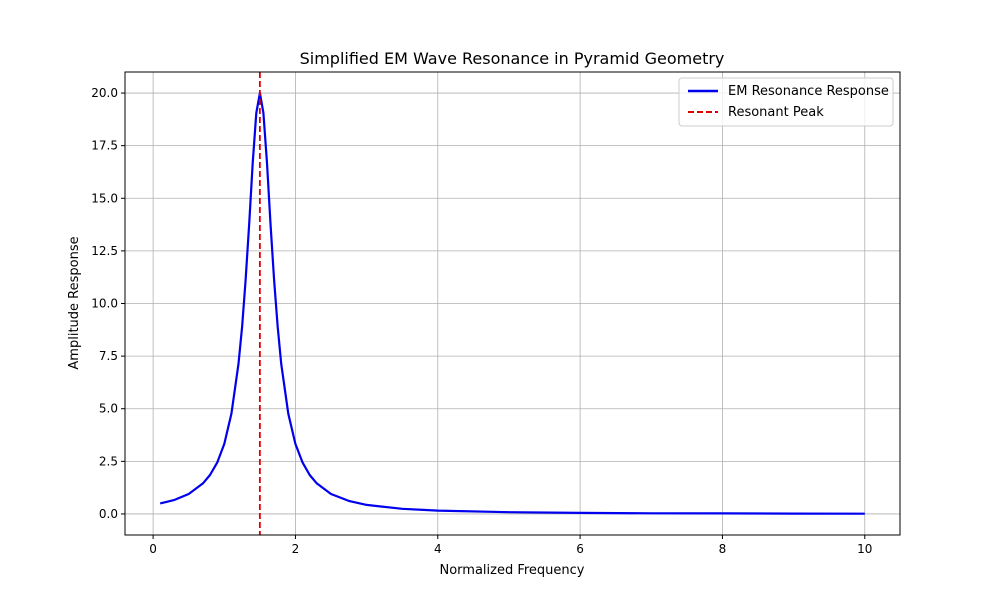 The height and width of the screenshot is (600, 1000). What do you see at coordinates (776, 112) in the screenshot?
I see `legend-label-peak: Resonant Peak` at bounding box center [776, 112].